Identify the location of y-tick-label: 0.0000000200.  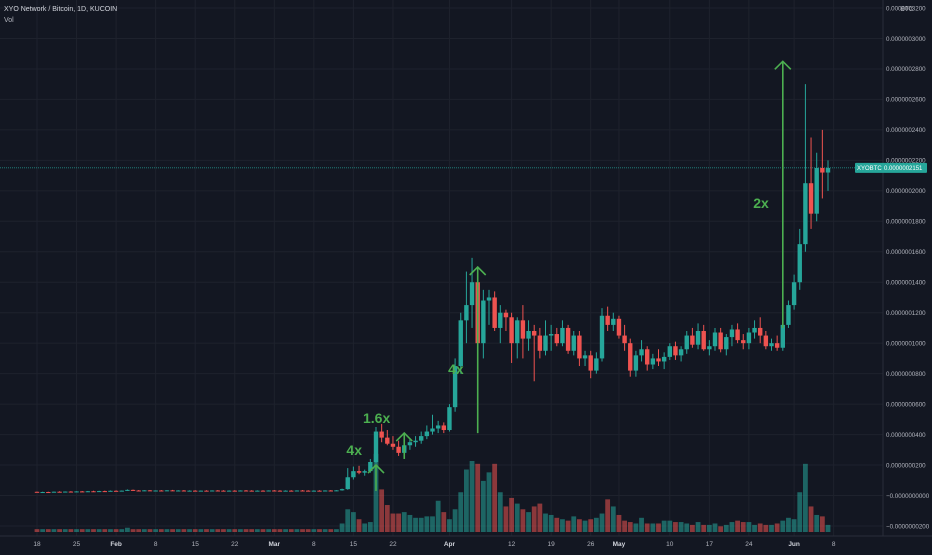
(906, 465).